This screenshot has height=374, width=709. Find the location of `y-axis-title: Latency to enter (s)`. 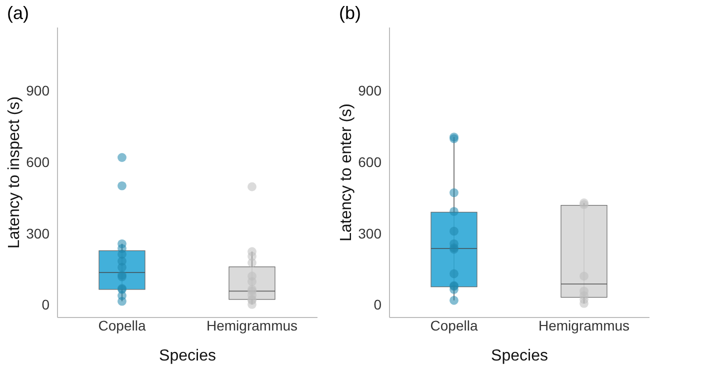

y-axis-title: Latency to enter (s) is located at coordinates (347, 173).